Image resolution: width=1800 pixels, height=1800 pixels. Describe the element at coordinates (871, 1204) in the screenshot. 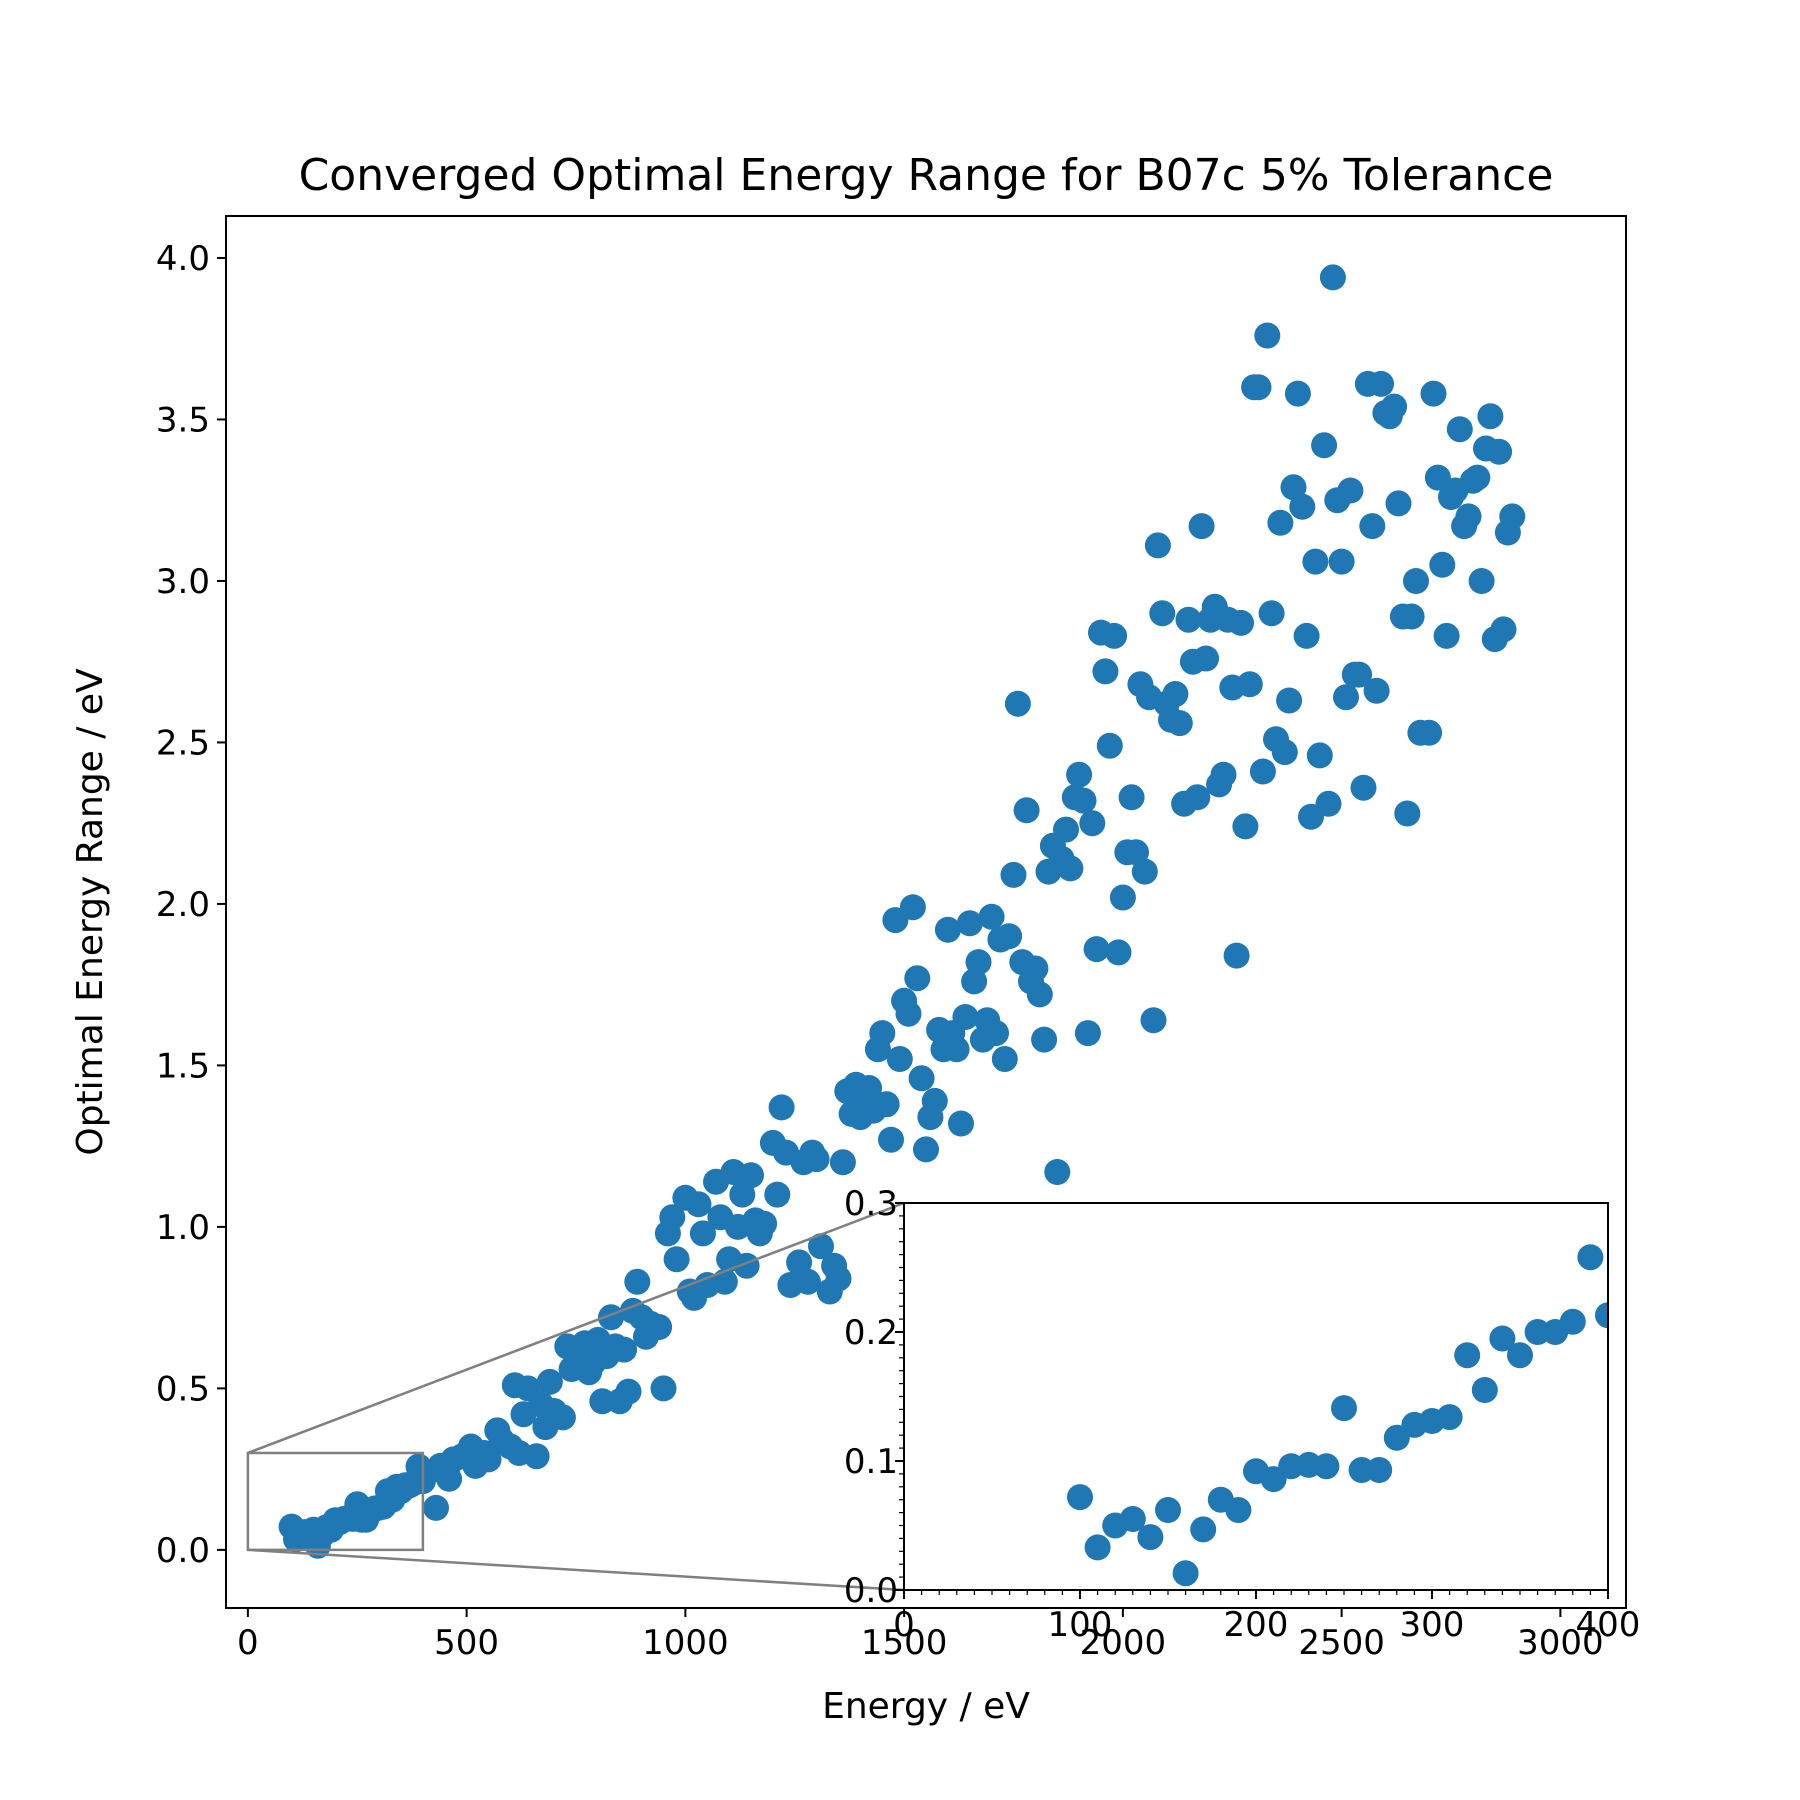

I see `inset-y-tick-label: 0.3` at that location.